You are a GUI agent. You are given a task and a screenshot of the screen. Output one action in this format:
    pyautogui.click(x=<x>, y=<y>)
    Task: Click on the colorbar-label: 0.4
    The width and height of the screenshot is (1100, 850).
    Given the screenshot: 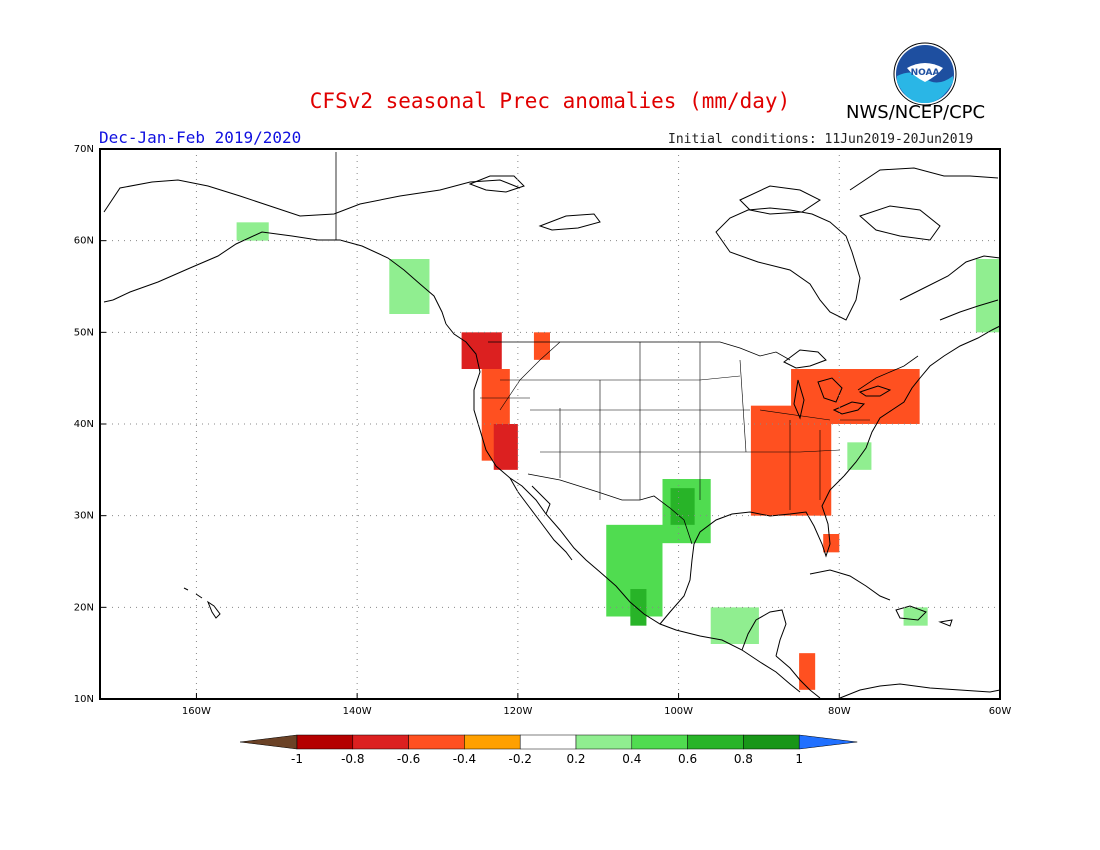 What is the action you would take?
    pyautogui.click(x=631, y=759)
    